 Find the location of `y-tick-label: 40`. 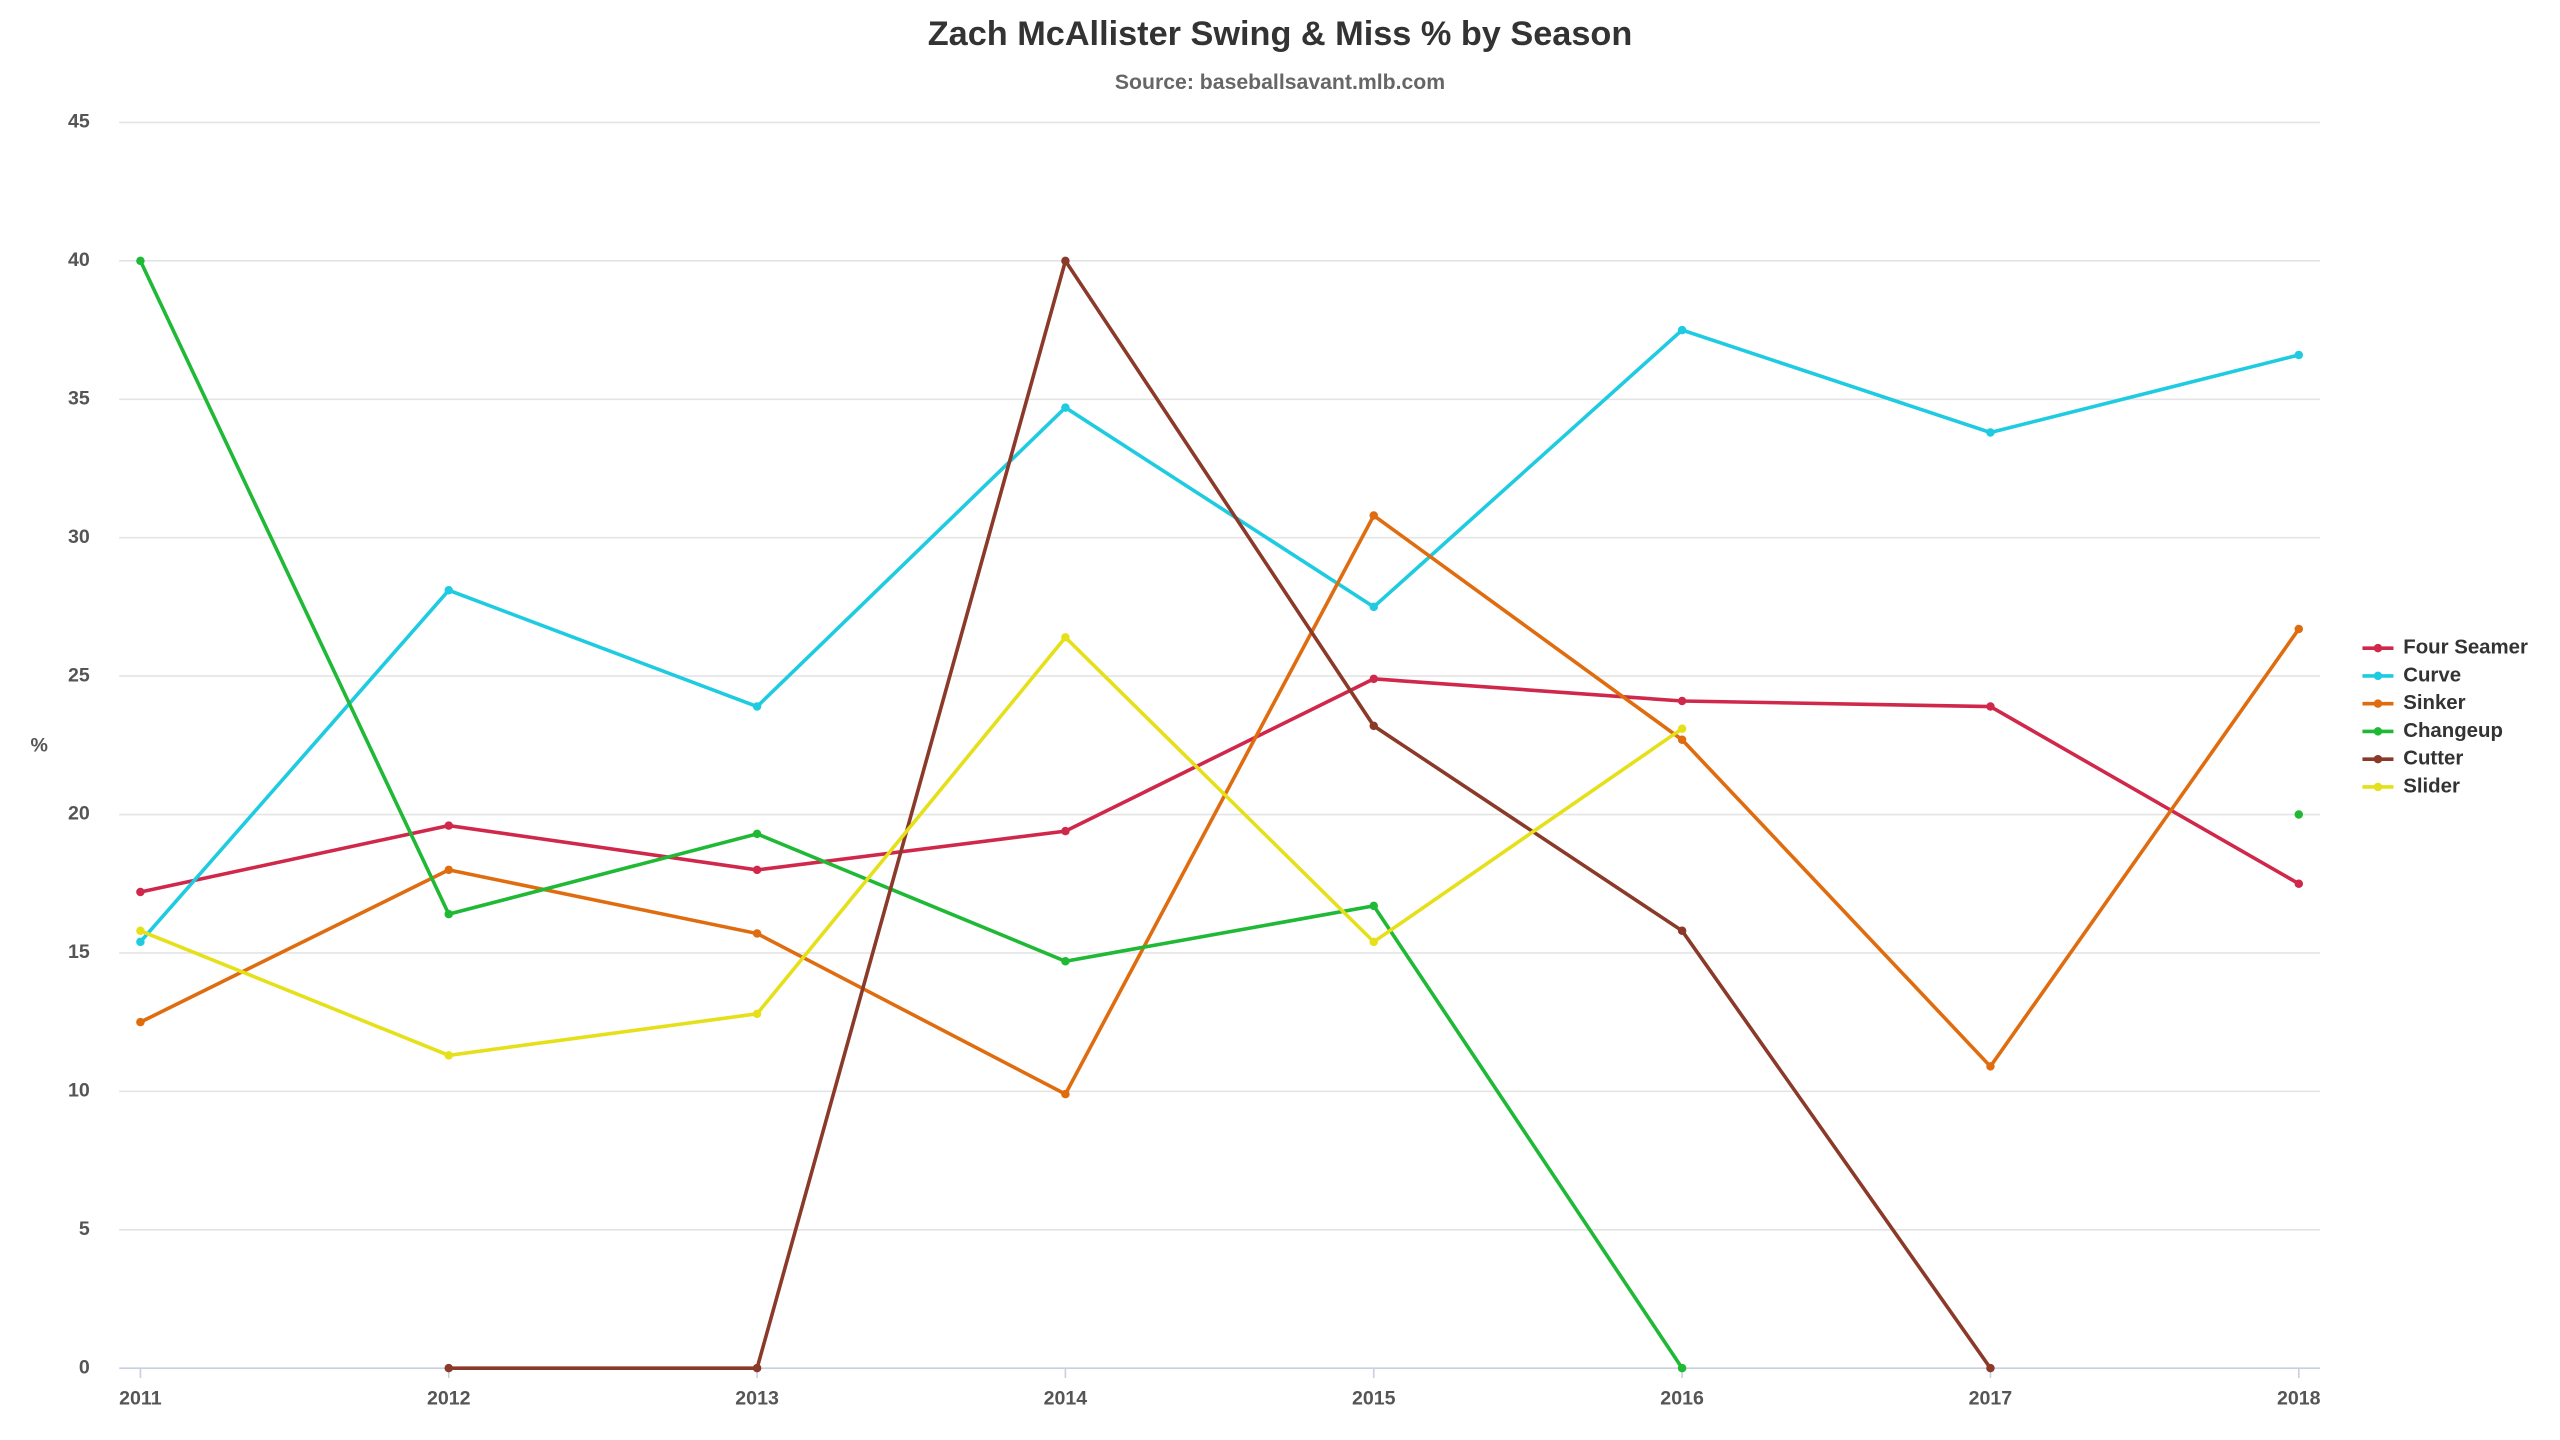

y-tick-label: 40 is located at coordinates (79, 260).